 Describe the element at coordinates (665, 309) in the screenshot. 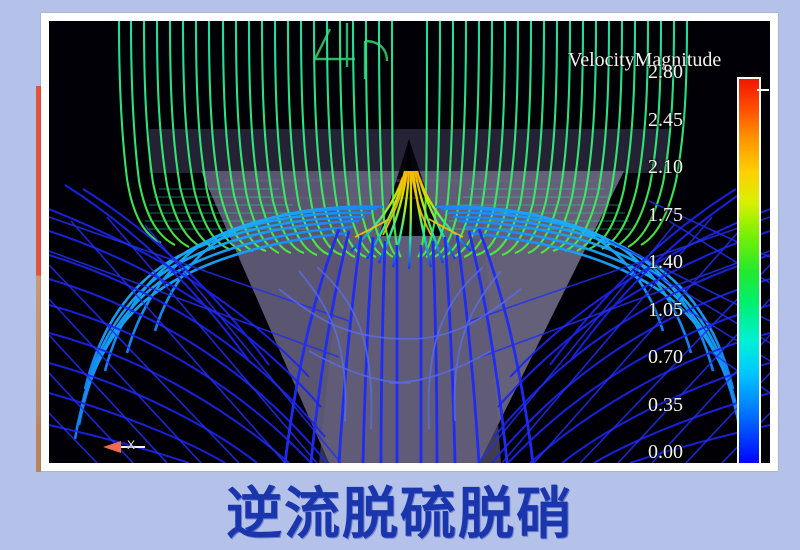

I see `colorbar-tick-label: 1.05` at that location.